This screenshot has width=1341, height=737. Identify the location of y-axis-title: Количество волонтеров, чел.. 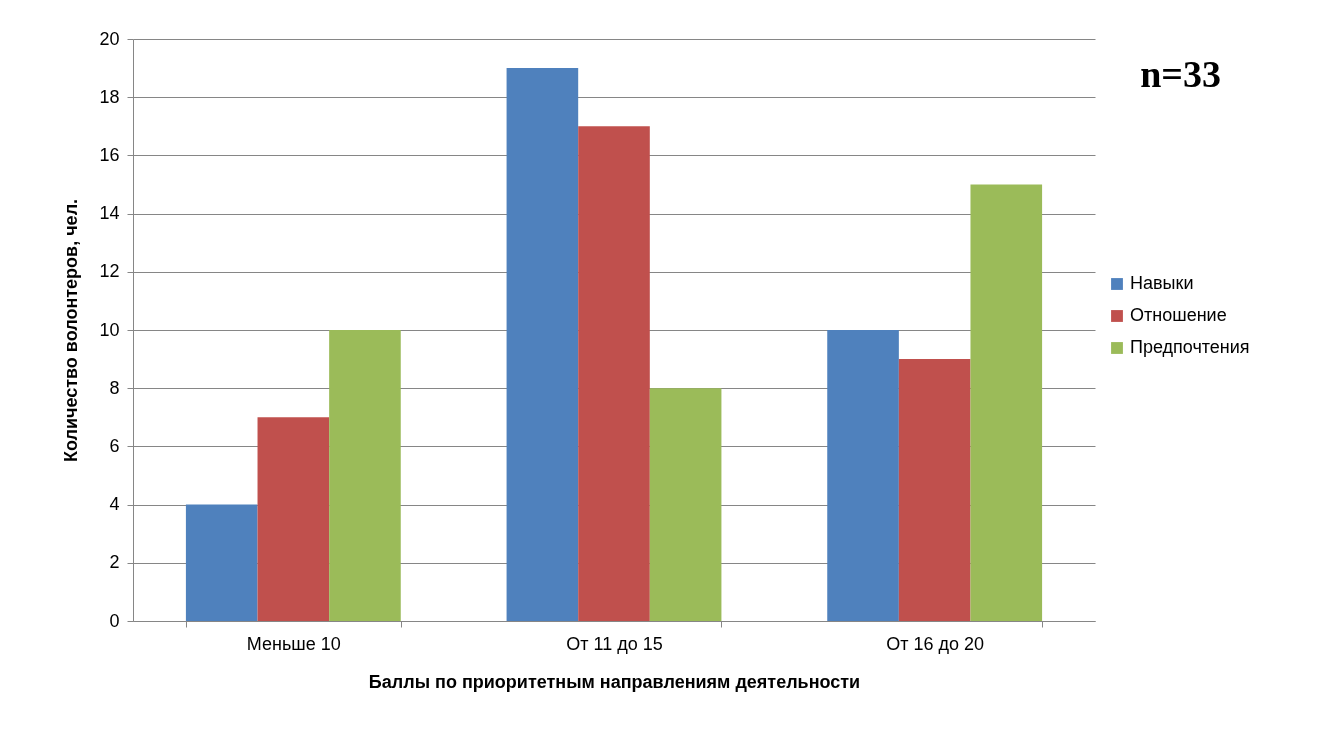
(71, 330).